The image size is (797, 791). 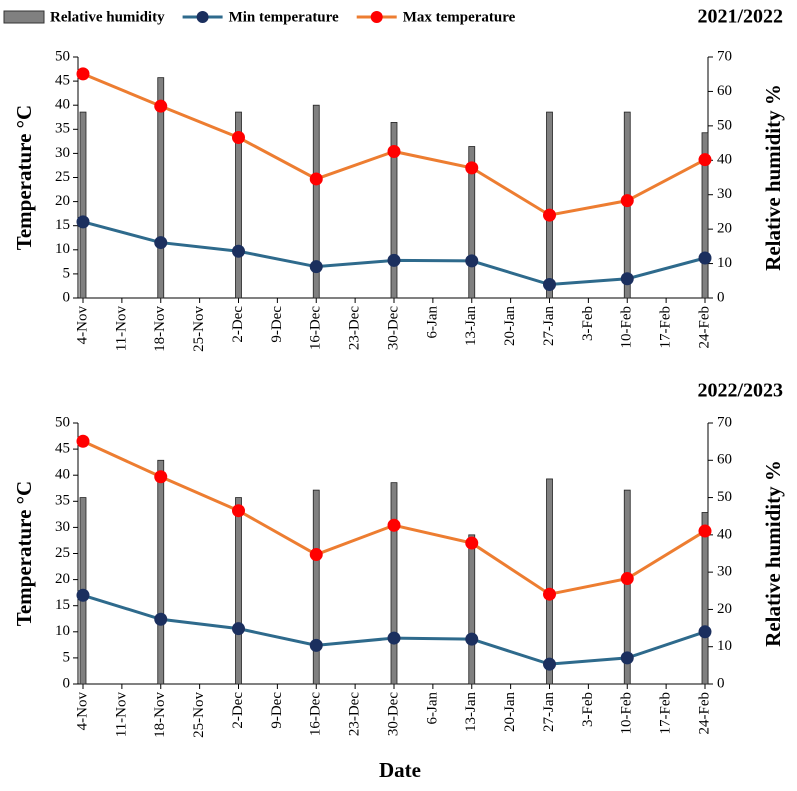 I want to click on x-tick-label: 23-Dec, so click(x=355, y=714).